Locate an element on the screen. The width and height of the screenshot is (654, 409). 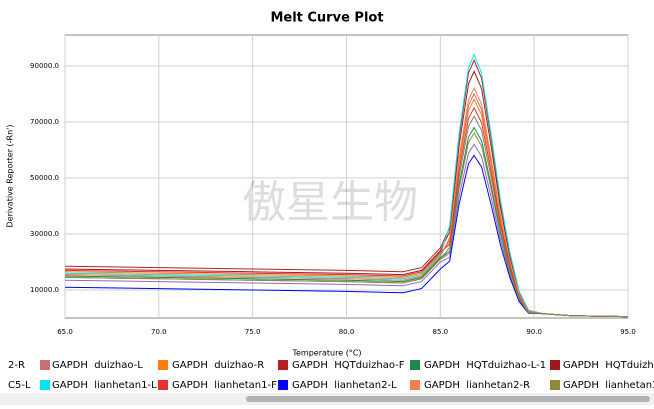
legend-label: GAPDH lianhetan2-L is located at coordinates (344, 385).